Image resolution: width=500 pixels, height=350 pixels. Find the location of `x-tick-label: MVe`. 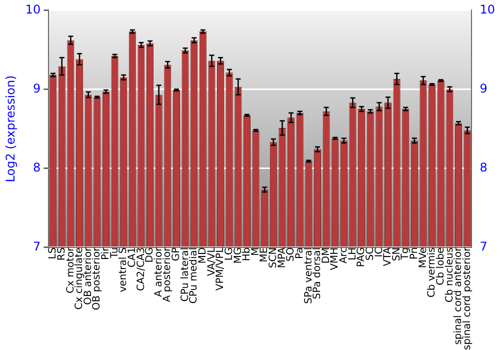

x-tick-label: MVe is located at coordinates (423, 257).